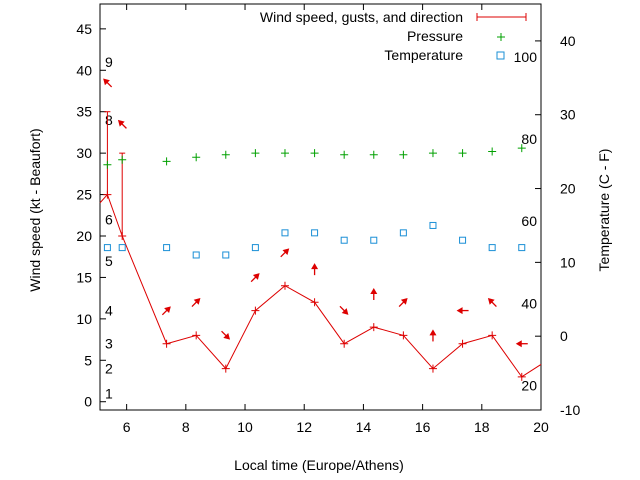 The image size is (640, 480). I want to click on beaufort-label: 4, so click(109, 311).